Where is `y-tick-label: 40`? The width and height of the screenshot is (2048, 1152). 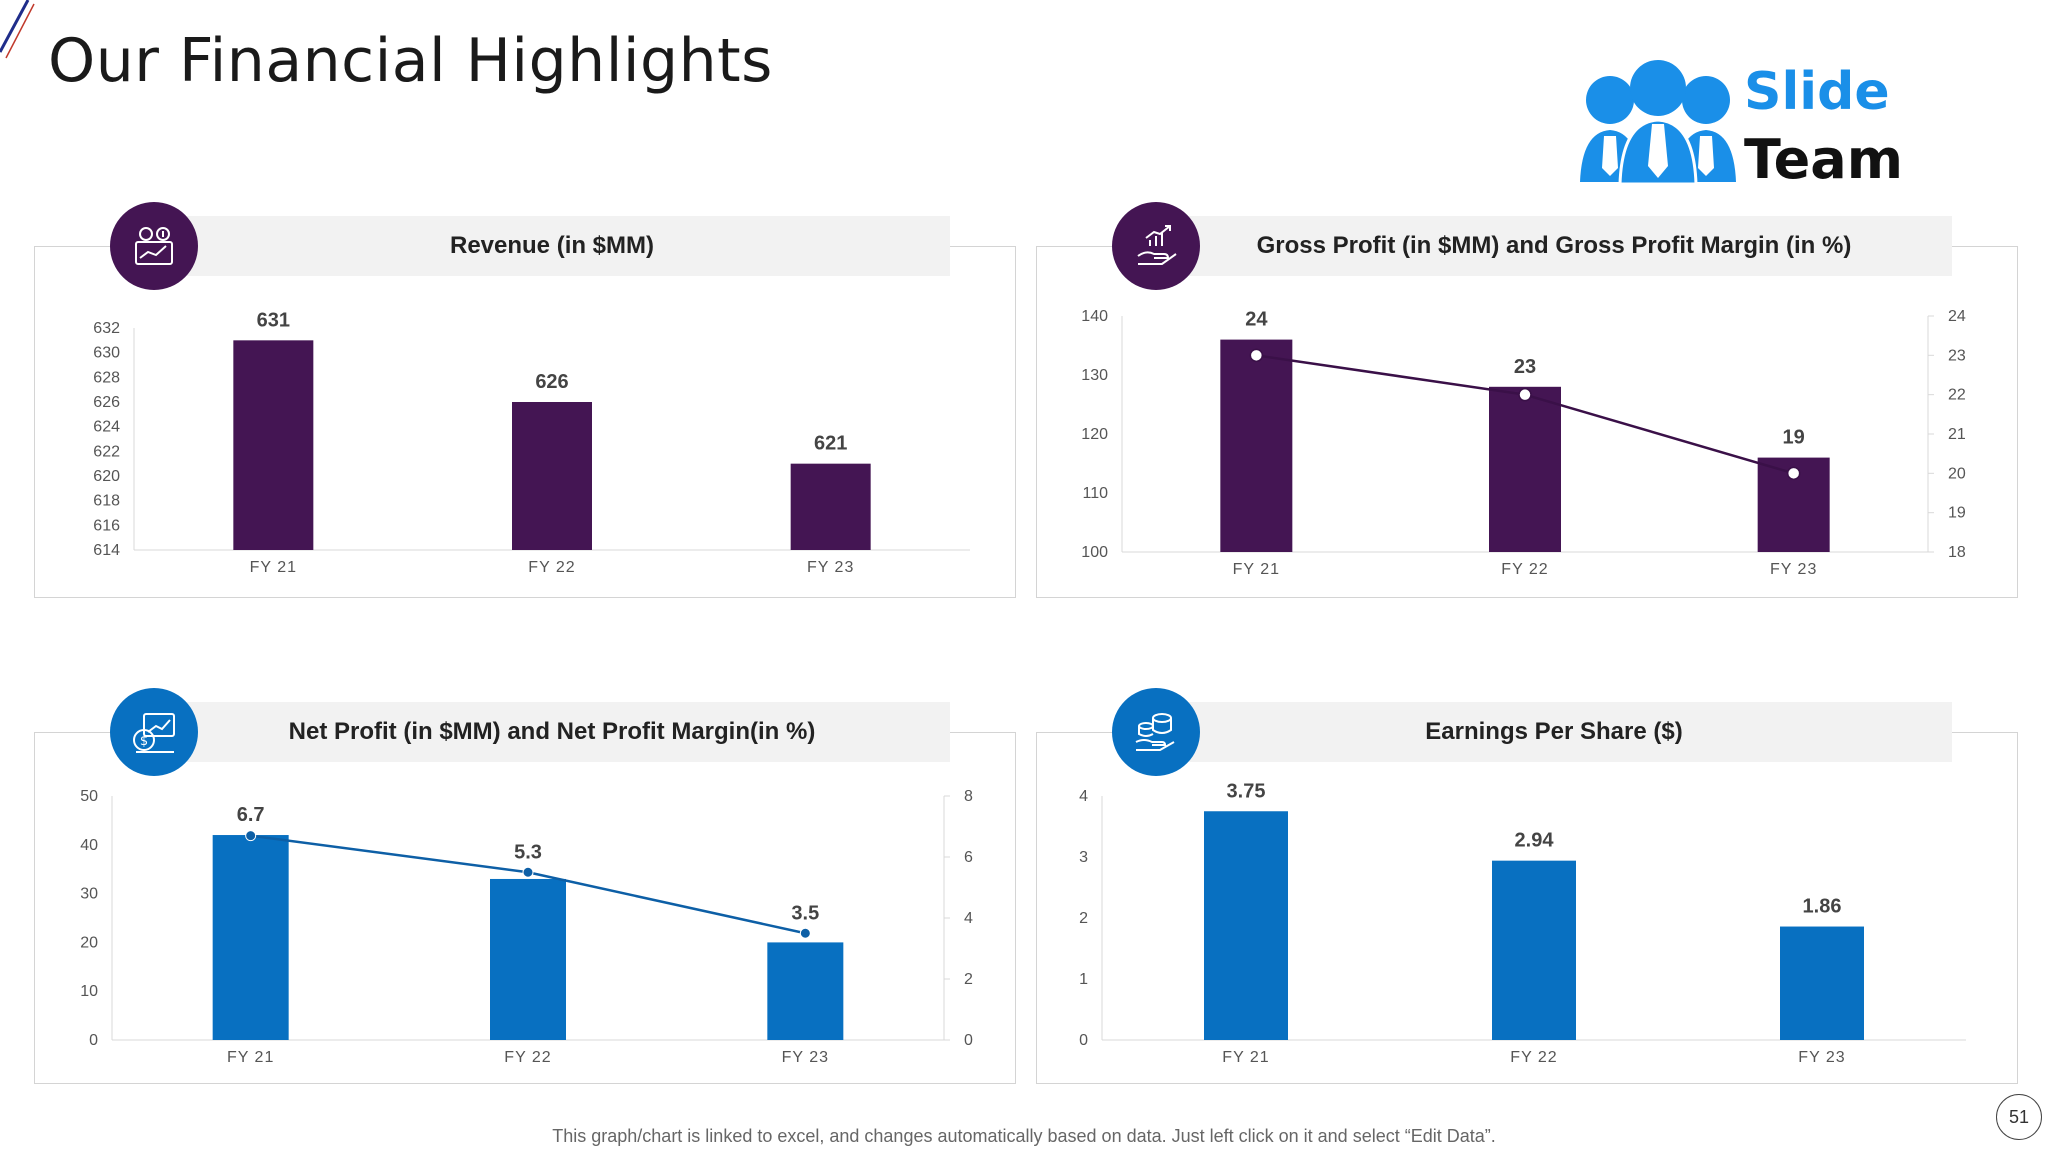 y-tick-label: 40 is located at coordinates (89, 845).